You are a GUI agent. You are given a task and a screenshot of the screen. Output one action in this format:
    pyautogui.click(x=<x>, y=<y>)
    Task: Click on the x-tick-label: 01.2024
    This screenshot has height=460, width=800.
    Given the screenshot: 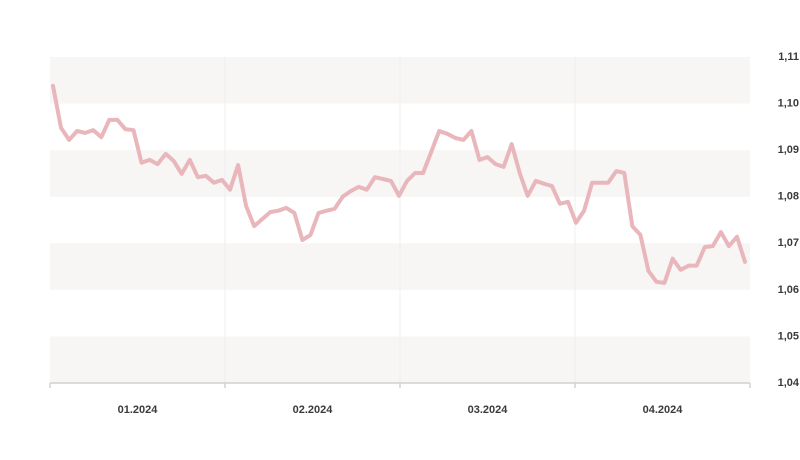 What is the action you would take?
    pyautogui.click(x=138, y=410)
    